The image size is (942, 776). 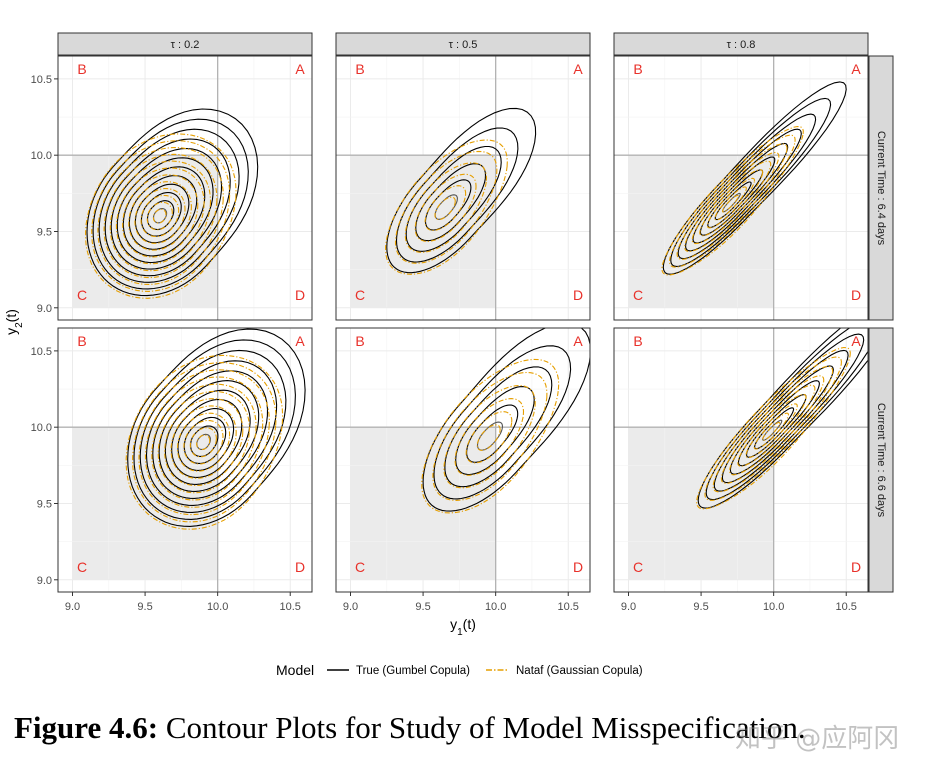 I want to click on column-strip: τ : 0.2, so click(x=185, y=44).